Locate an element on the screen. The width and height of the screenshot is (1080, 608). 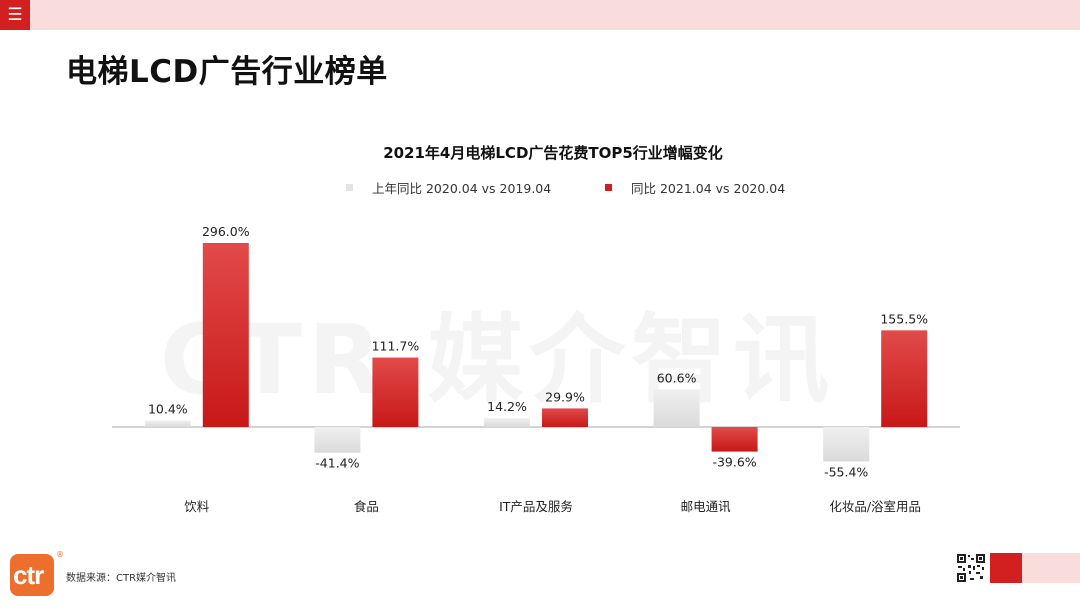
data-label-2-1: 296.0% is located at coordinates (226, 231).